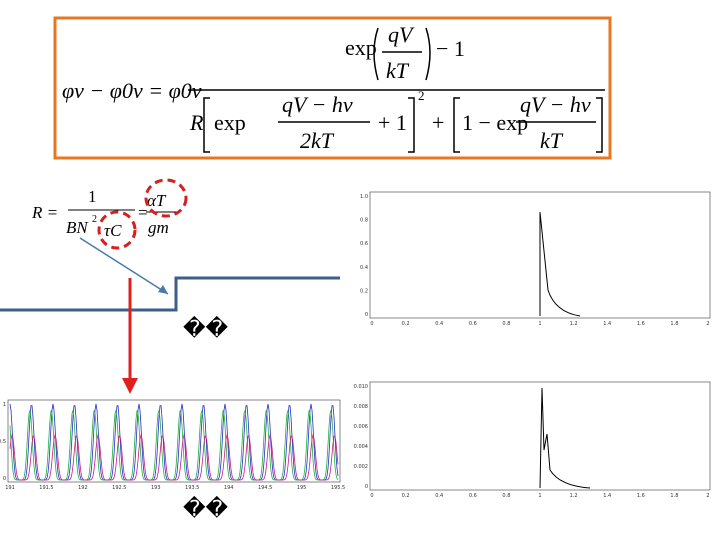 The width and height of the screenshot is (720, 540). I want to click on x-tick-label: 191.5, so click(46, 488).